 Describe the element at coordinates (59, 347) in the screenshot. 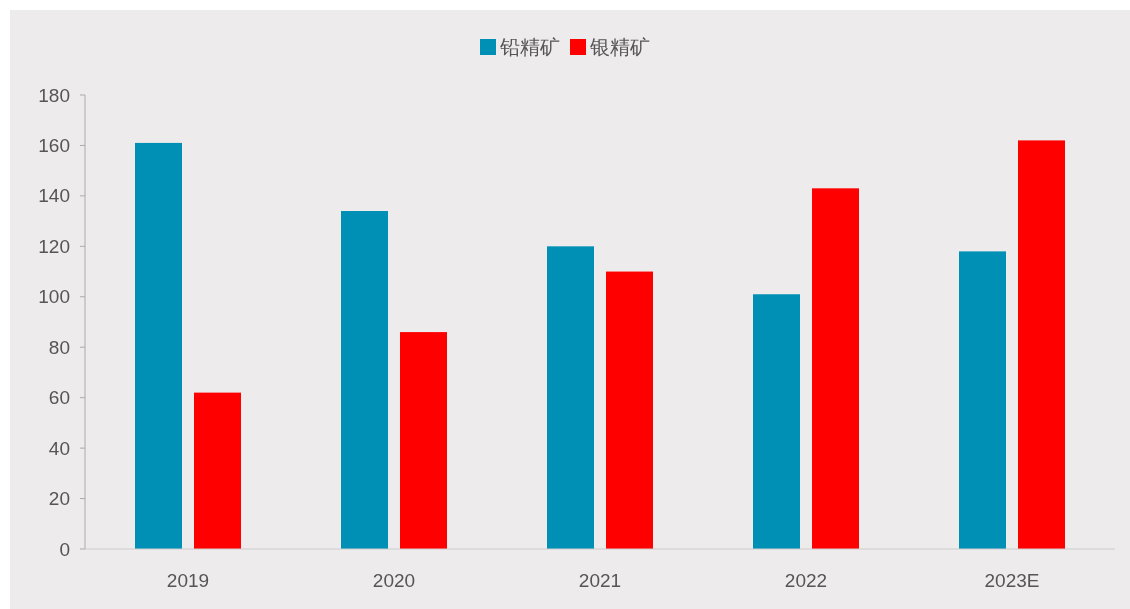

I see `y-tick-label: 80` at that location.